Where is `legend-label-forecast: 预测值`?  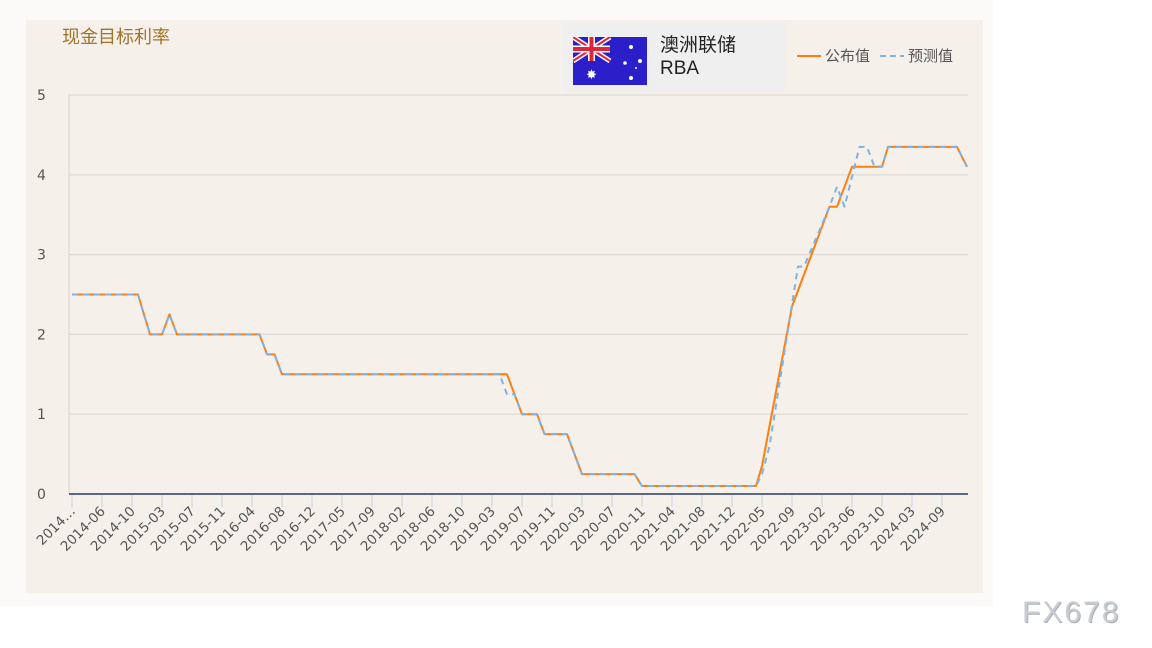 legend-label-forecast: 预测值 is located at coordinates (931, 56).